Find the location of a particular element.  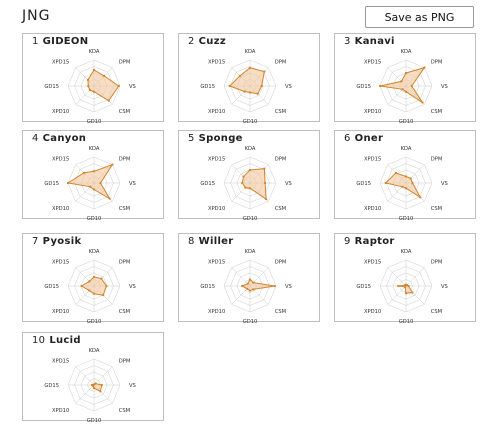

player-card-title: 6 Oner is located at coordinates (363, 138).